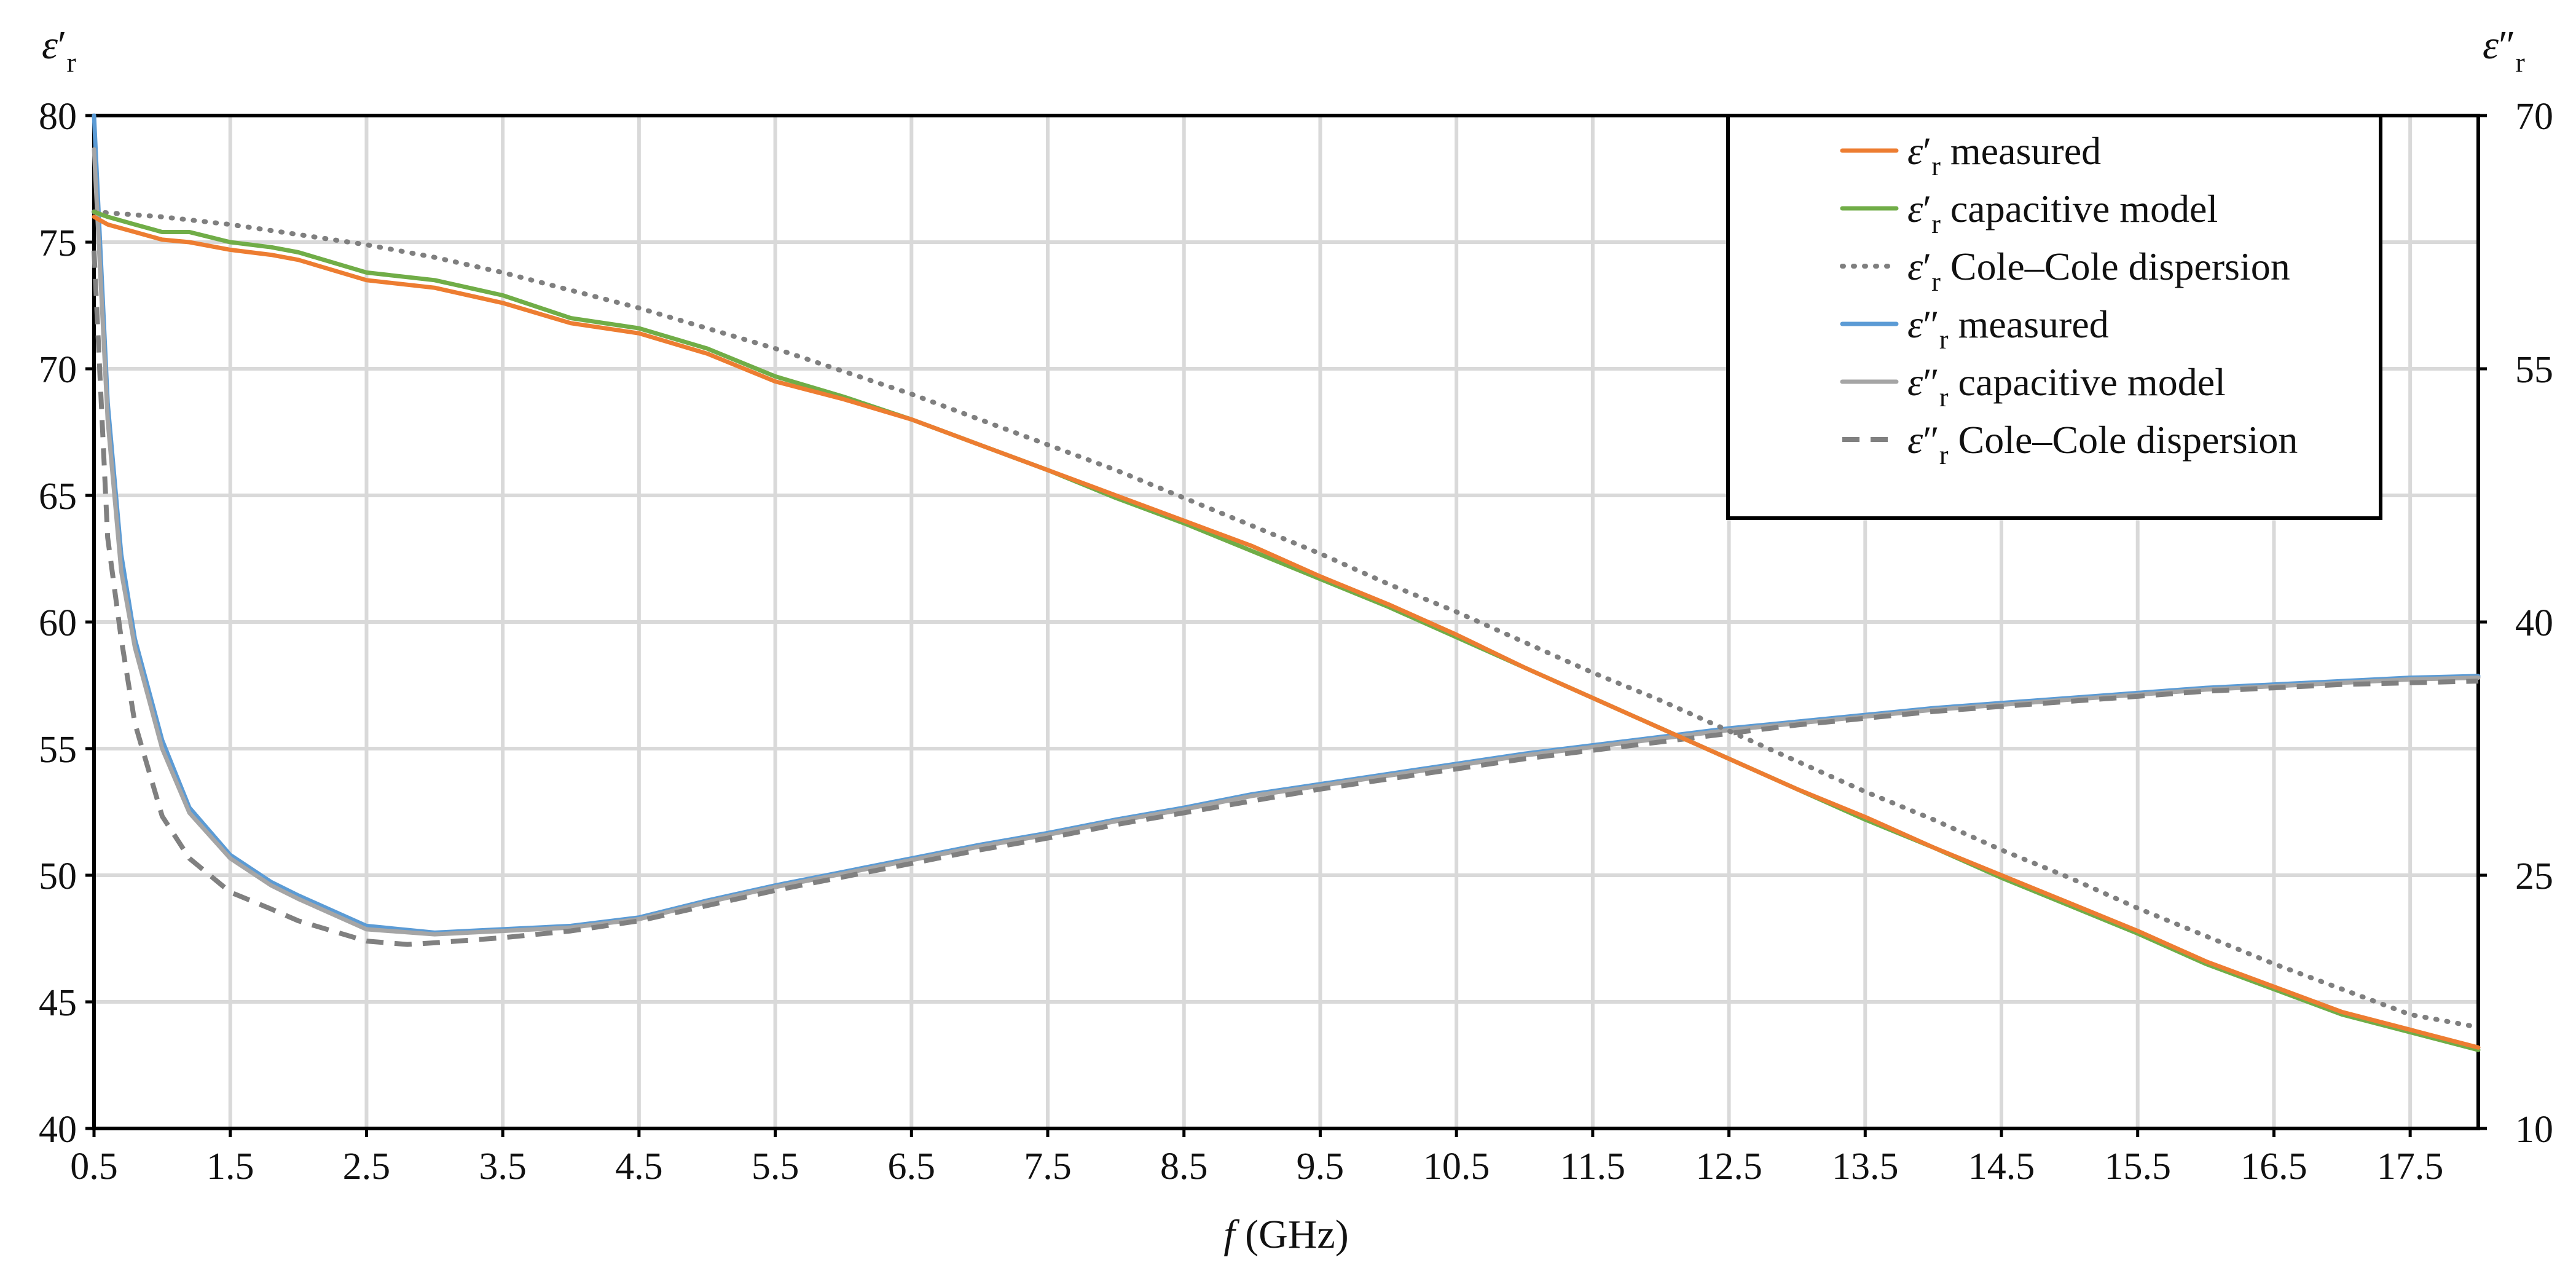 This screenshot has width=2576, height=1268. Describe the element at coordinates (2004, 155) in the screenshot. I see `legend-label-eps1-measured: ε′r measured` at that location.